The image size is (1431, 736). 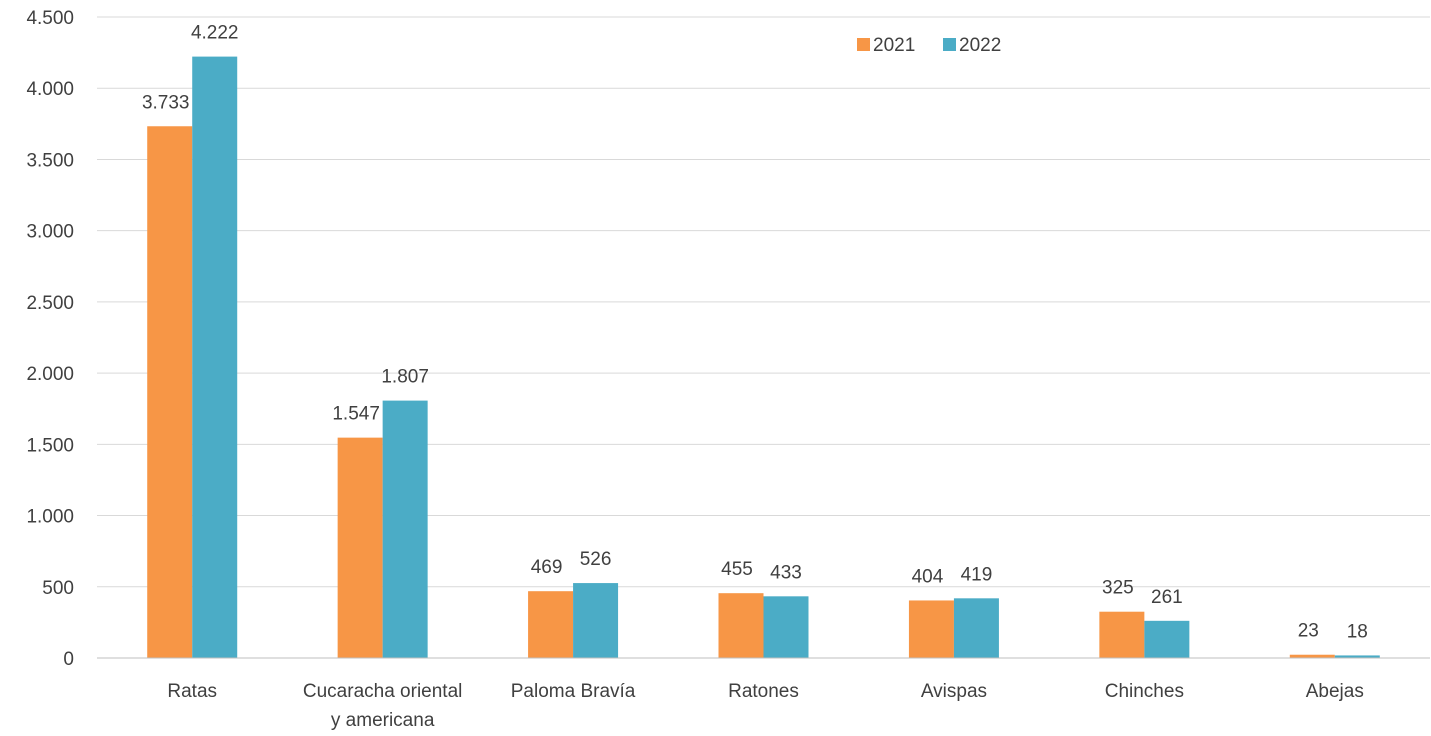 What do you see at coordinates (547, 567) in the screenshot?
I see `data-label: 469` at bounding box center [547, 567].